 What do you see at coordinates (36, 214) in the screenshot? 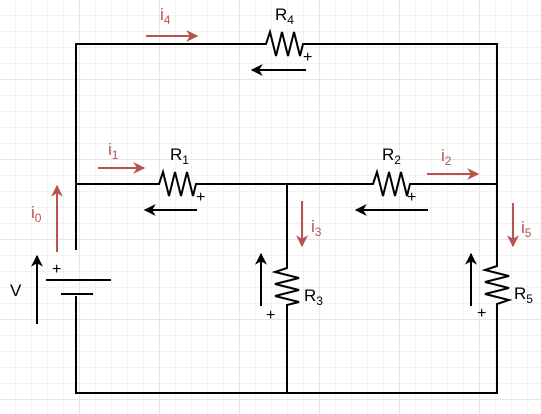
I see `current-i0-label: i0` at bounding box center [36, 214].